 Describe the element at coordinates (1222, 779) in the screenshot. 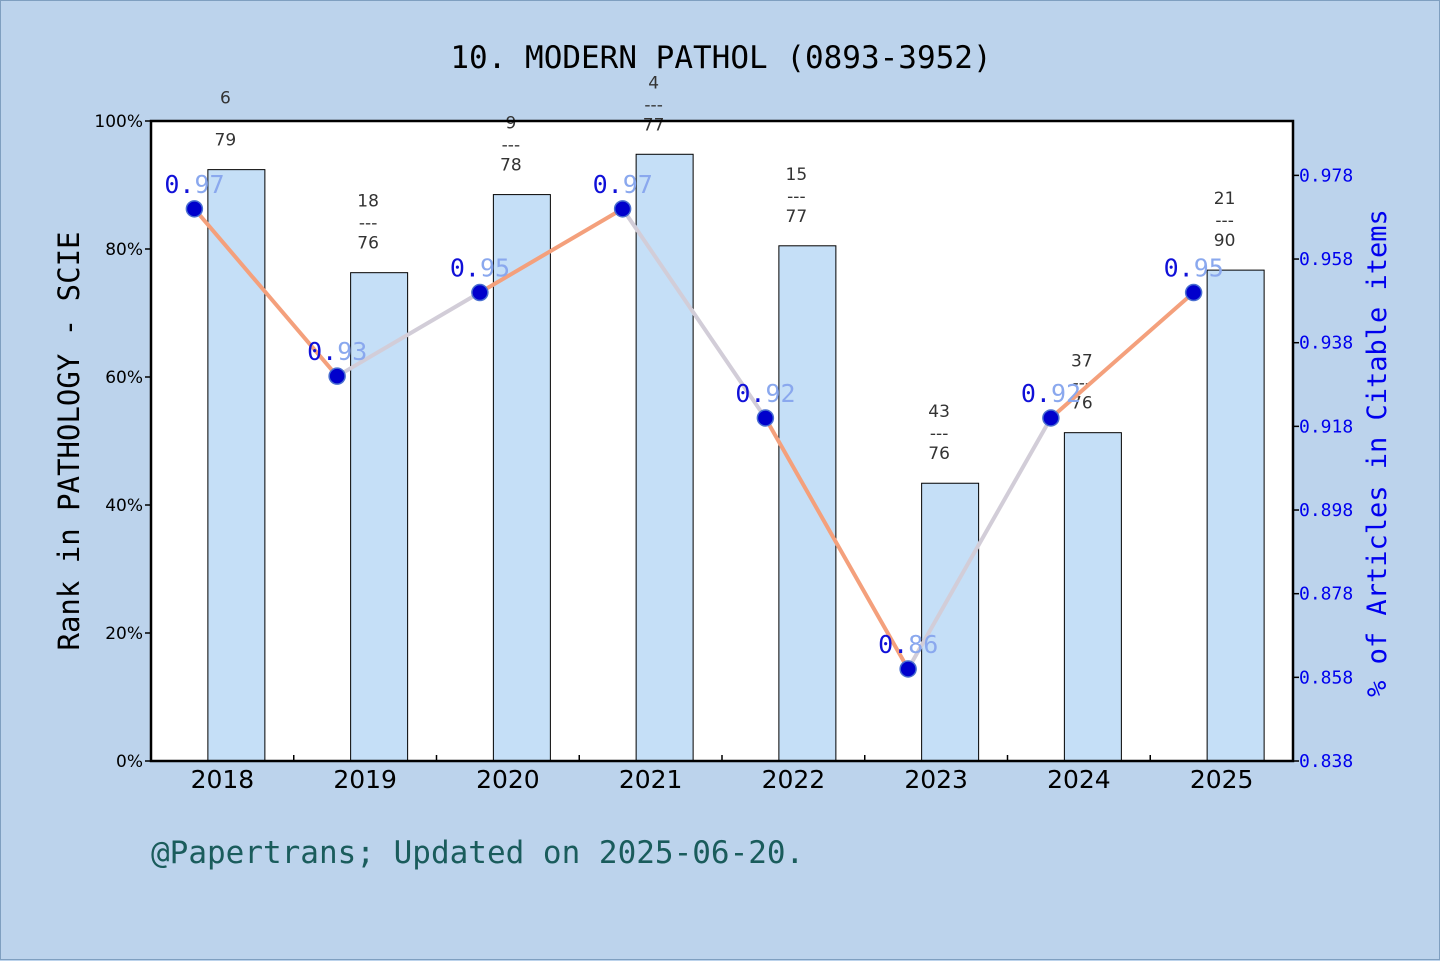

I see `x-tick-label: 2025` at that location.